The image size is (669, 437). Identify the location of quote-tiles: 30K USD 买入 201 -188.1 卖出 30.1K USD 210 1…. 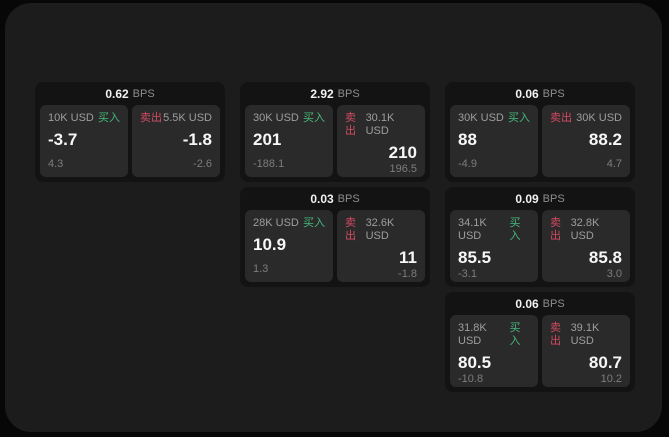
(335, 141).